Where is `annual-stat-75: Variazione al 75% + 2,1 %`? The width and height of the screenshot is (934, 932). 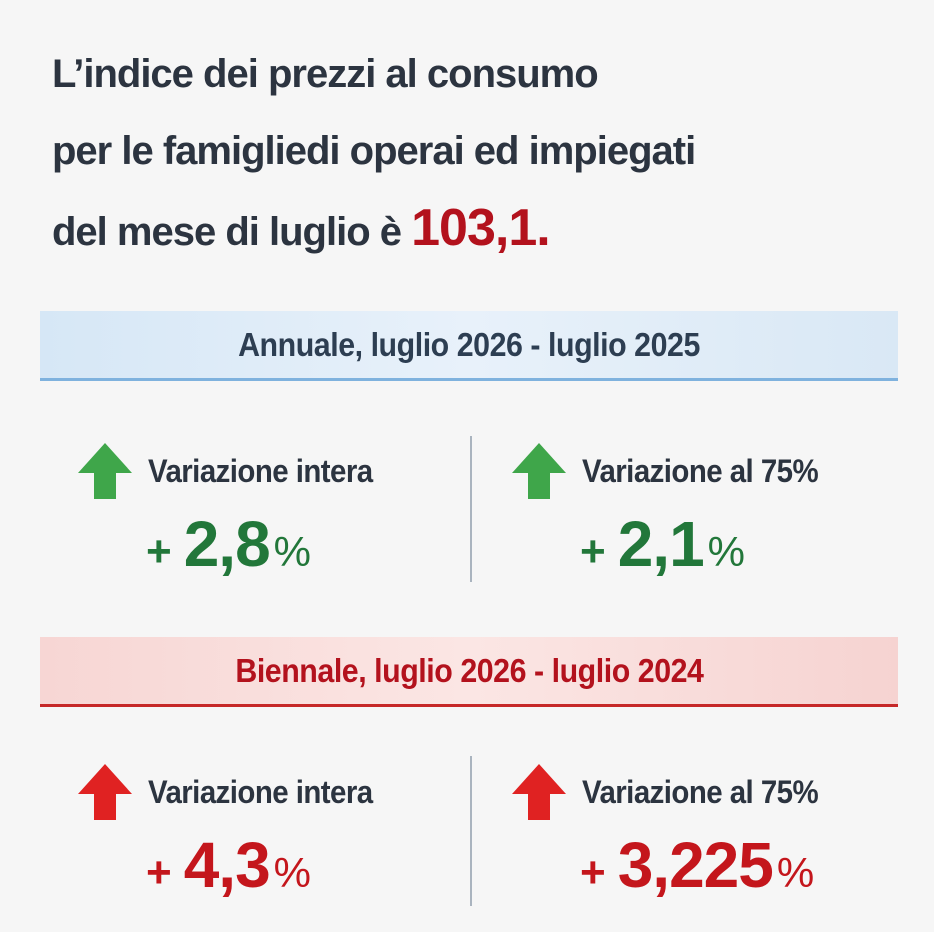 annual-stat-75: Variazione al 75% + 2,1 % is located at coordinates (710, 516).